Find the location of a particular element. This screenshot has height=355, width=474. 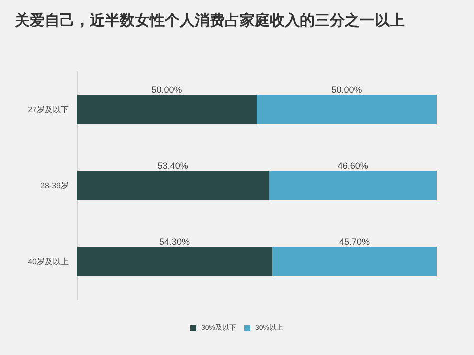

chart-title: 关爱自己，近半数女性个人消费占家庭收入的三分之一以上 is located at coordinates (209, 21).